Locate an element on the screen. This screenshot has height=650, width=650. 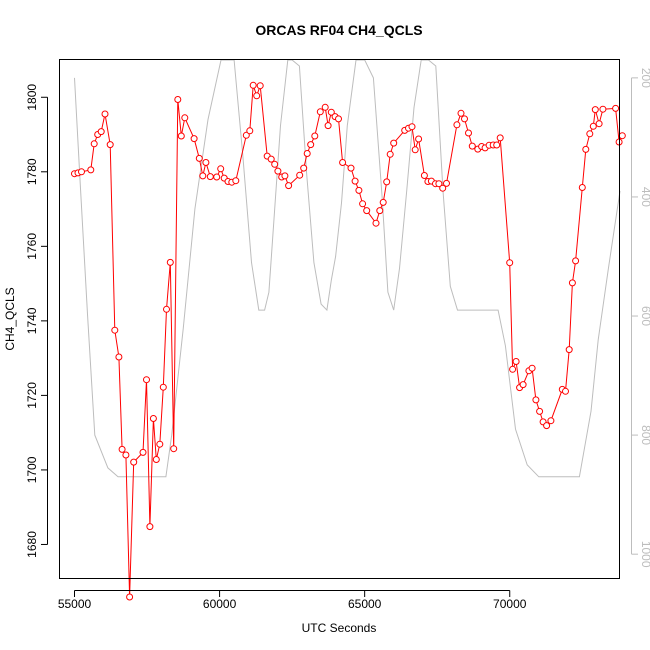
y-tick-label: 1740 is located at coordinates (32, 320).